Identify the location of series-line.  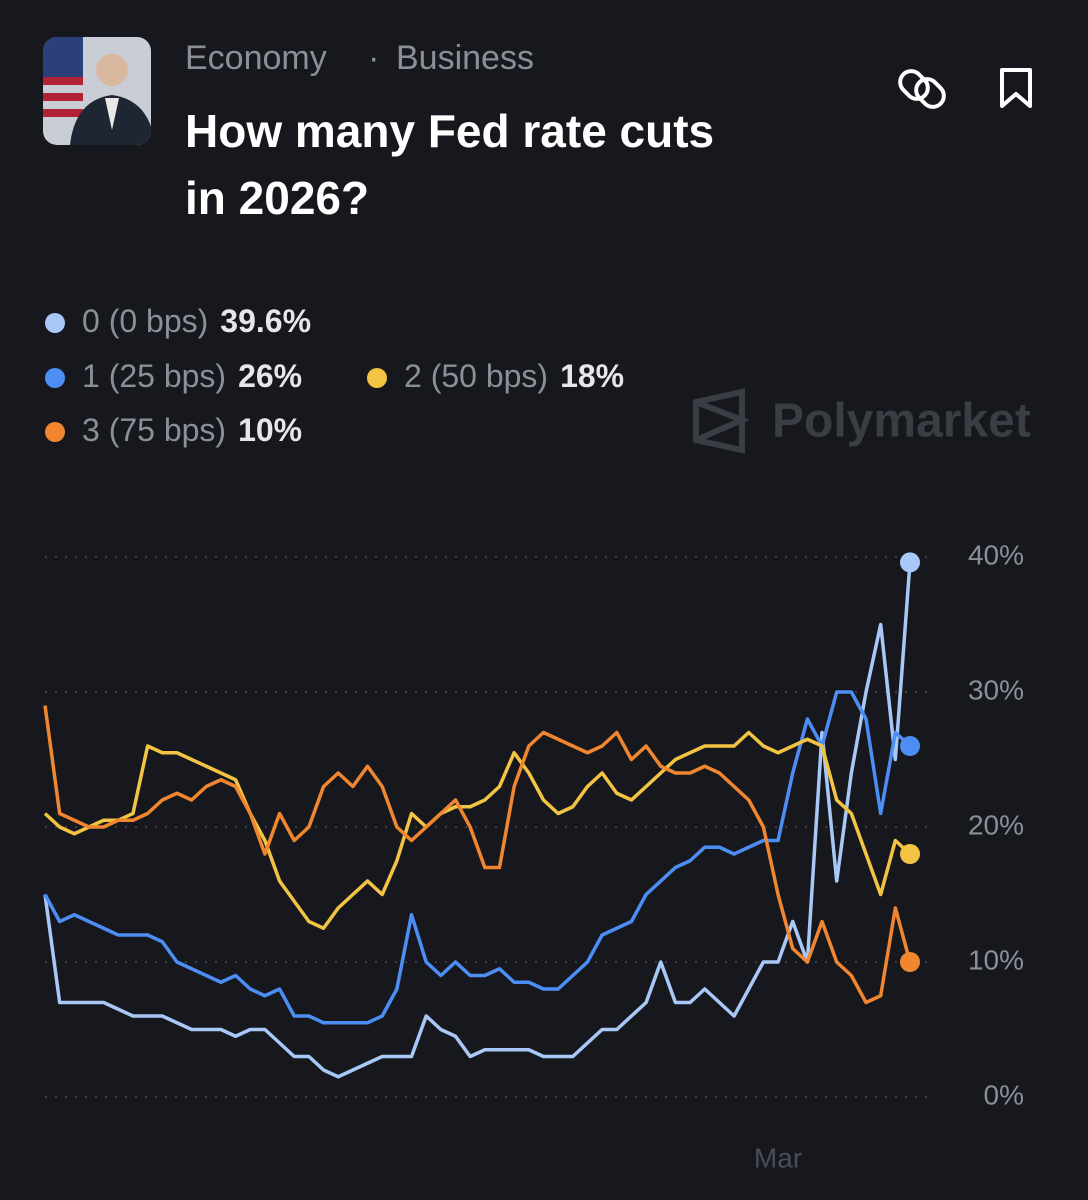
(477, 830).